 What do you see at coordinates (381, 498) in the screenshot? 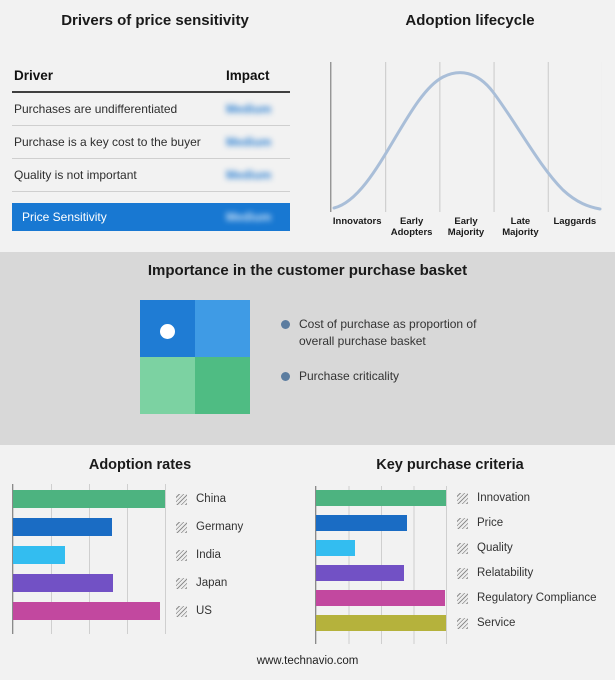
I see `bar-innovation` at bounding box center [381, 498].